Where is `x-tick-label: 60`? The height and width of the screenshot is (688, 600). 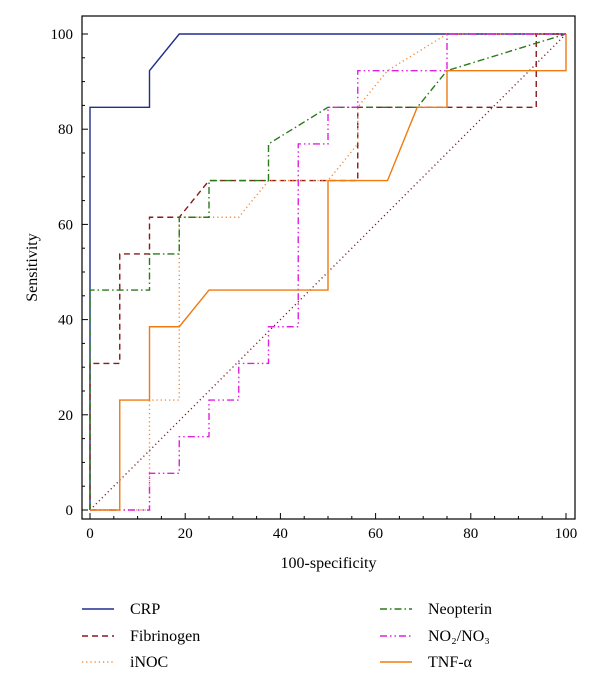 x-tick-label: 60 is located at coordinates (375, 534).